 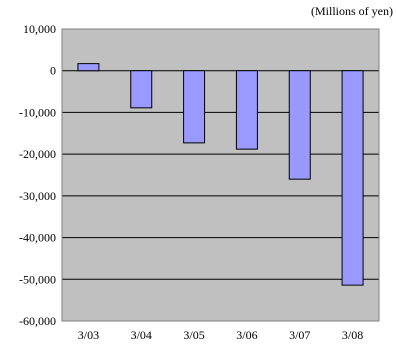 I want to click on x-tick-label-3-03: 3/03, so click(x=88, y=335).